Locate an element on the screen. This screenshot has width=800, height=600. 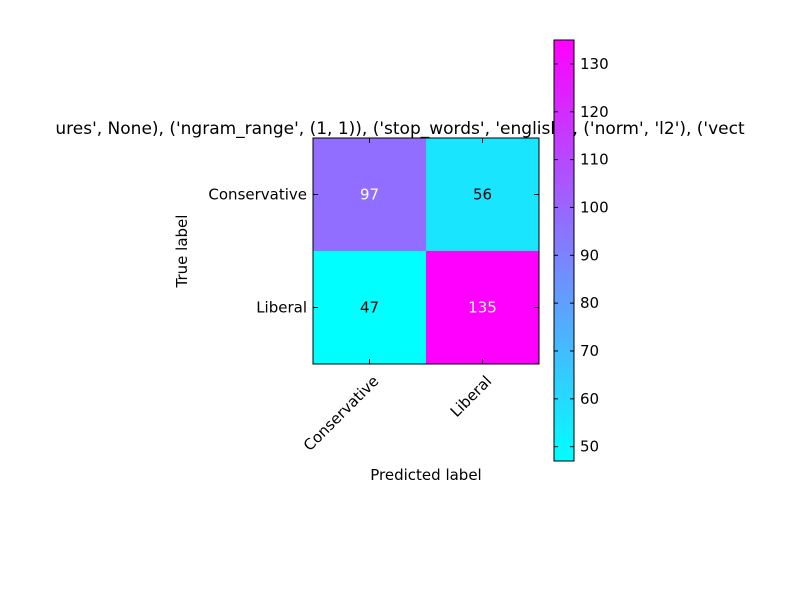
cell-value-label: 47 is located at coordinates (369, 308).